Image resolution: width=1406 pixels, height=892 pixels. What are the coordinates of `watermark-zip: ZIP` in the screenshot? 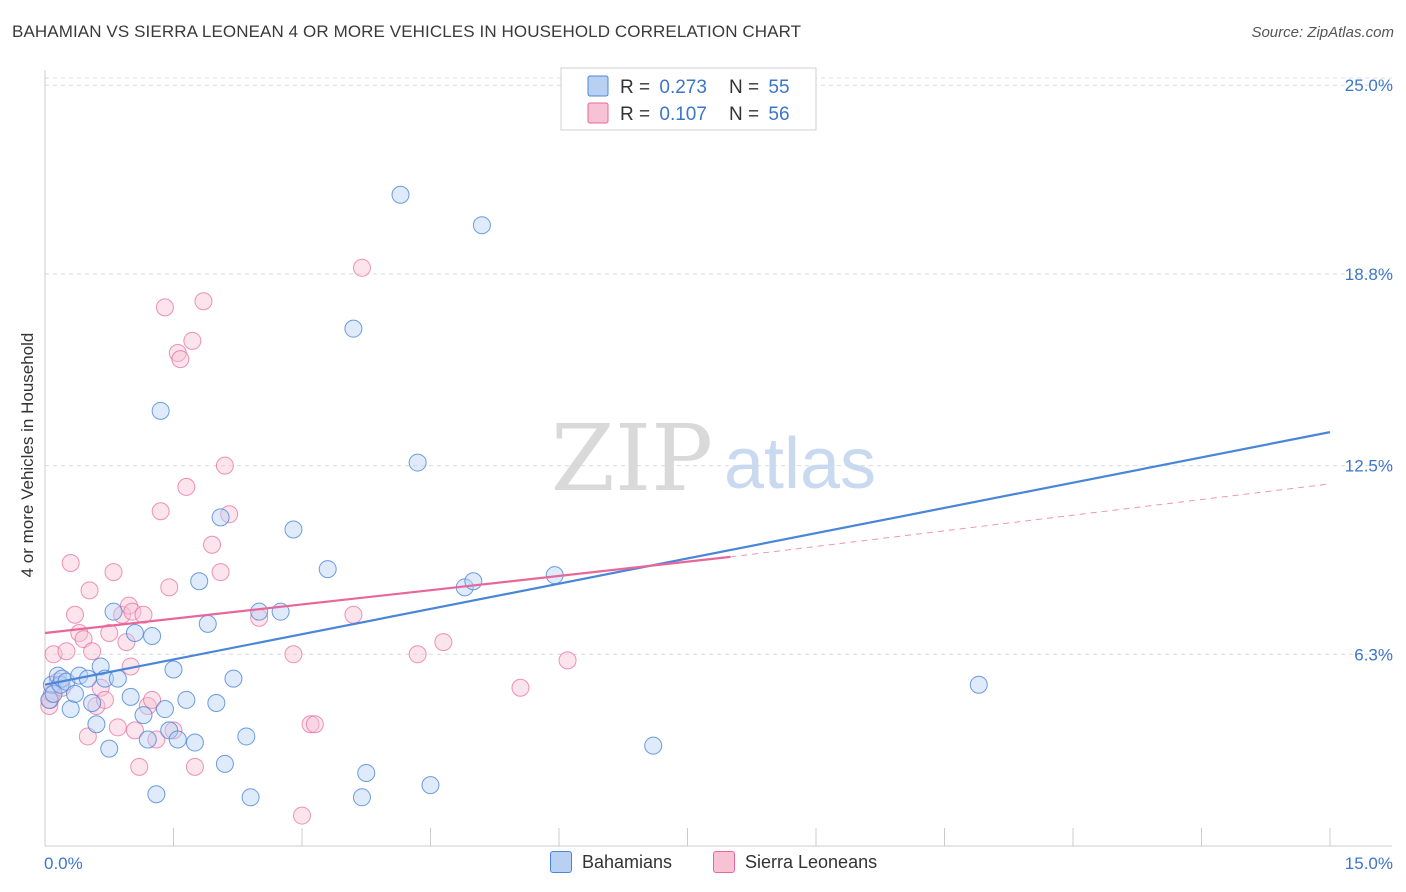 It's located at (632, 458).